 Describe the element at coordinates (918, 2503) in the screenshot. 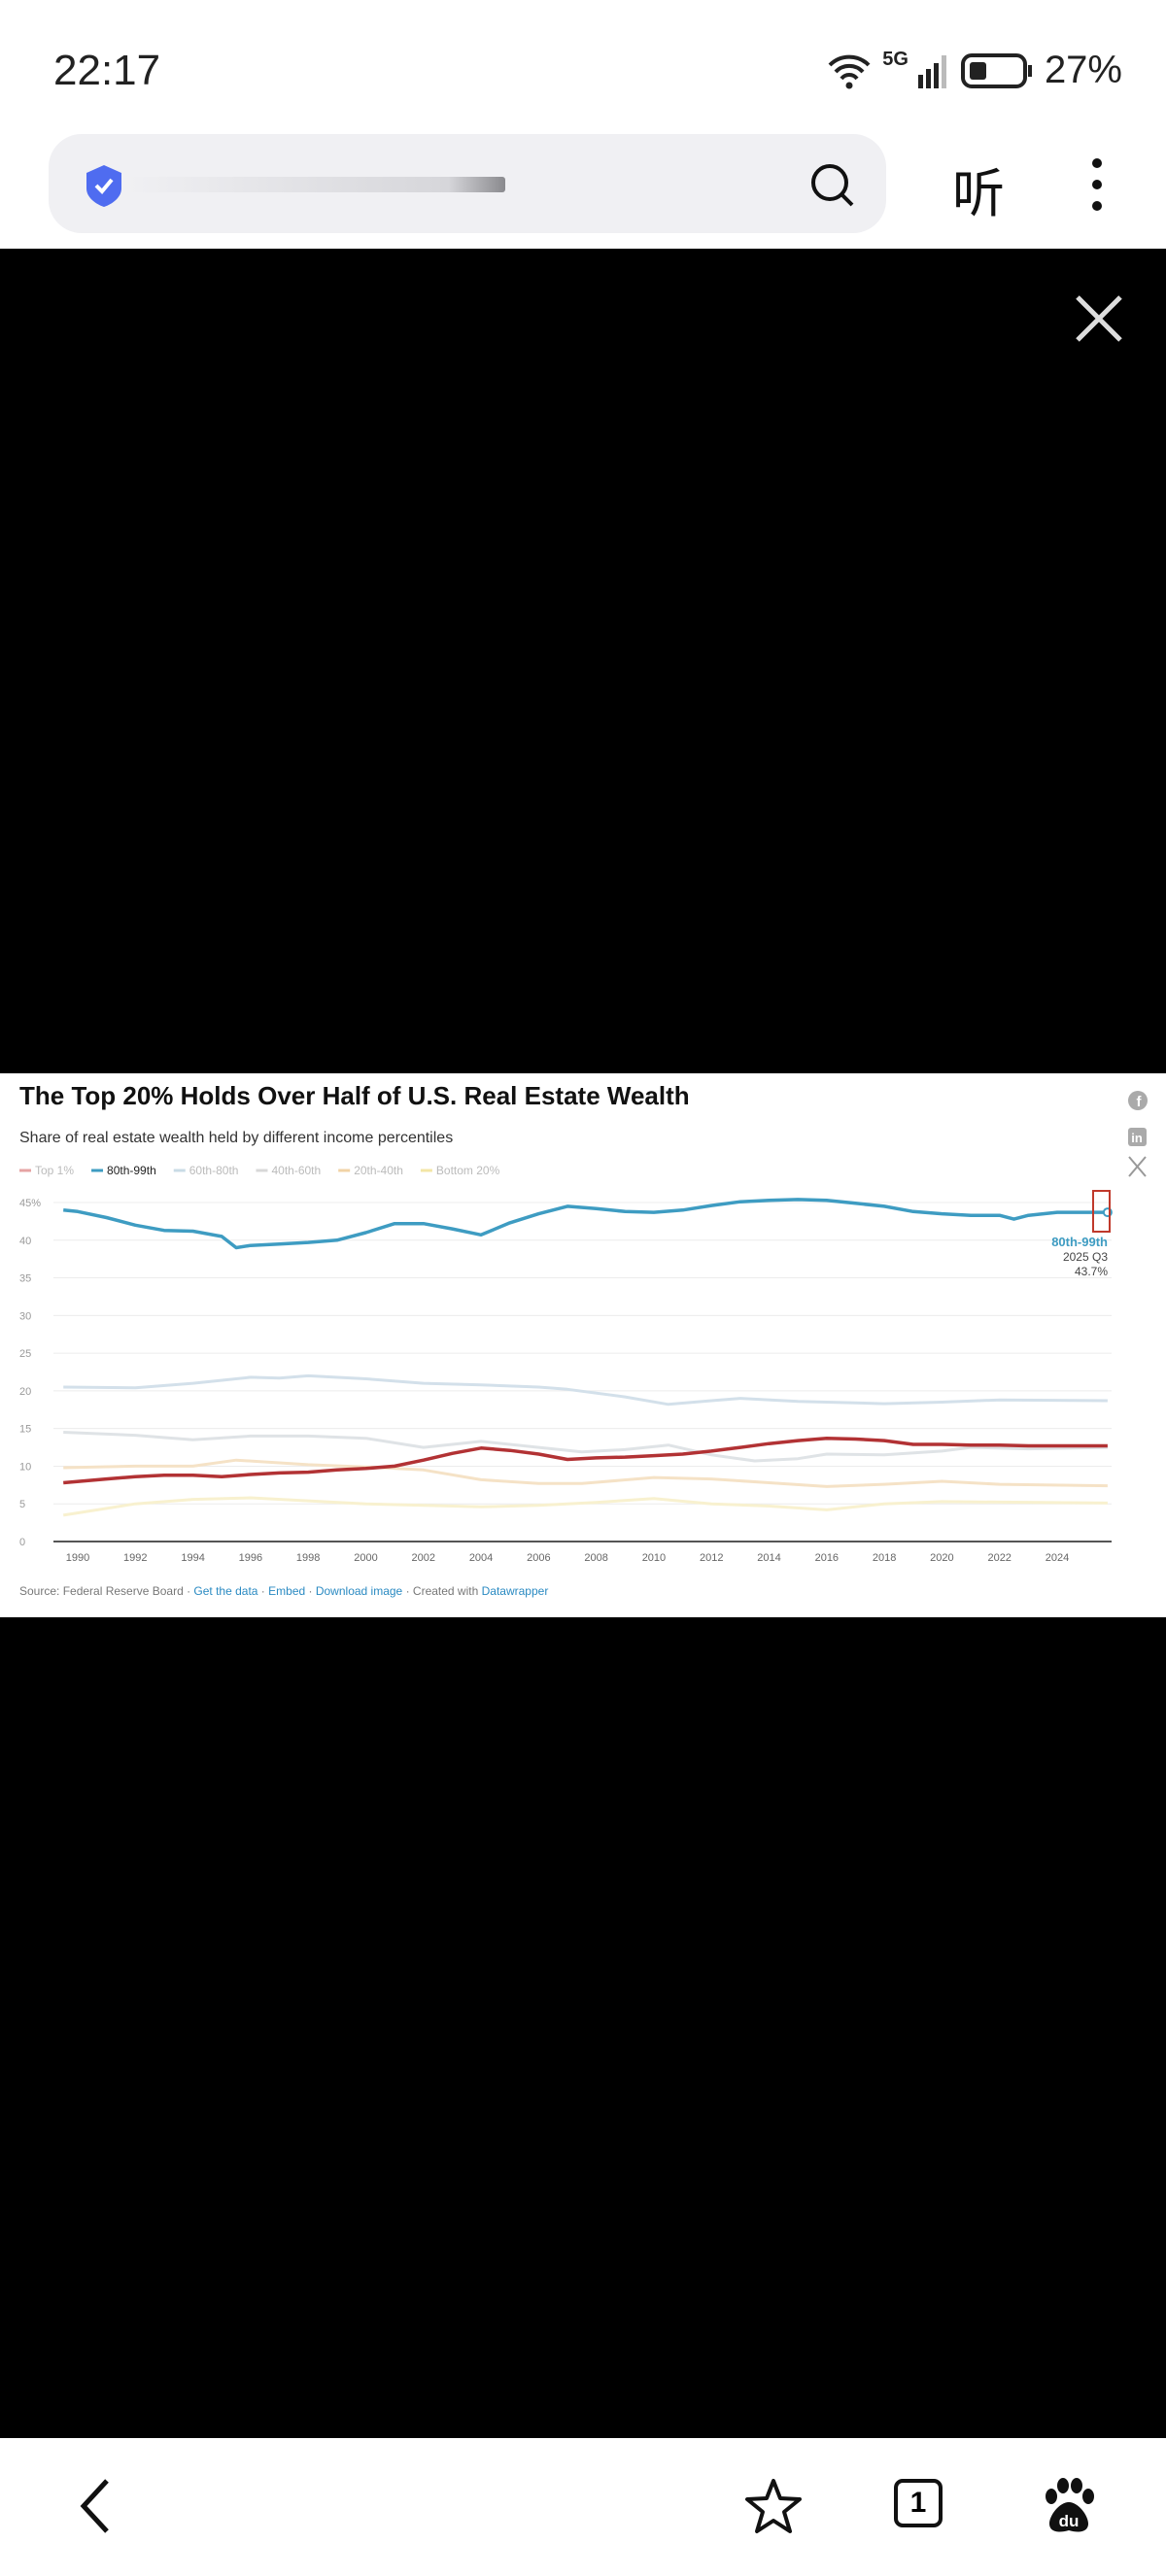

I see `tabs-button: 1` at that location.